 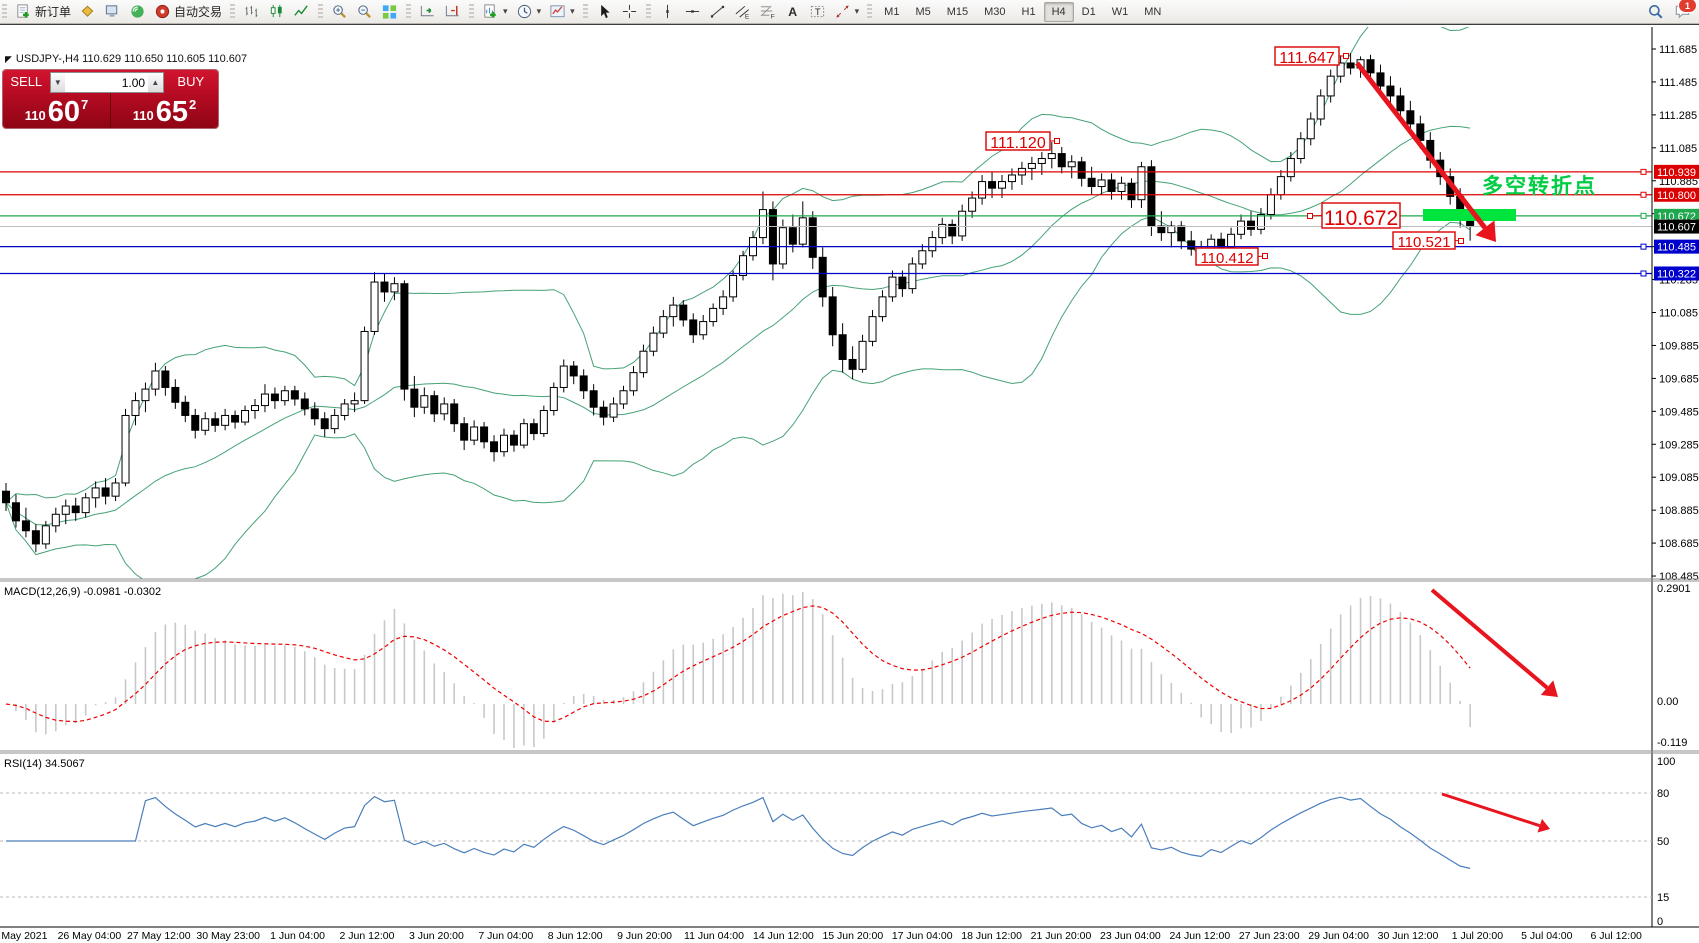 What do you see at coordinates (1469, 215) in the screenshot?
I see `highlight-bar-annotation` at bounding box center [1469, 215].